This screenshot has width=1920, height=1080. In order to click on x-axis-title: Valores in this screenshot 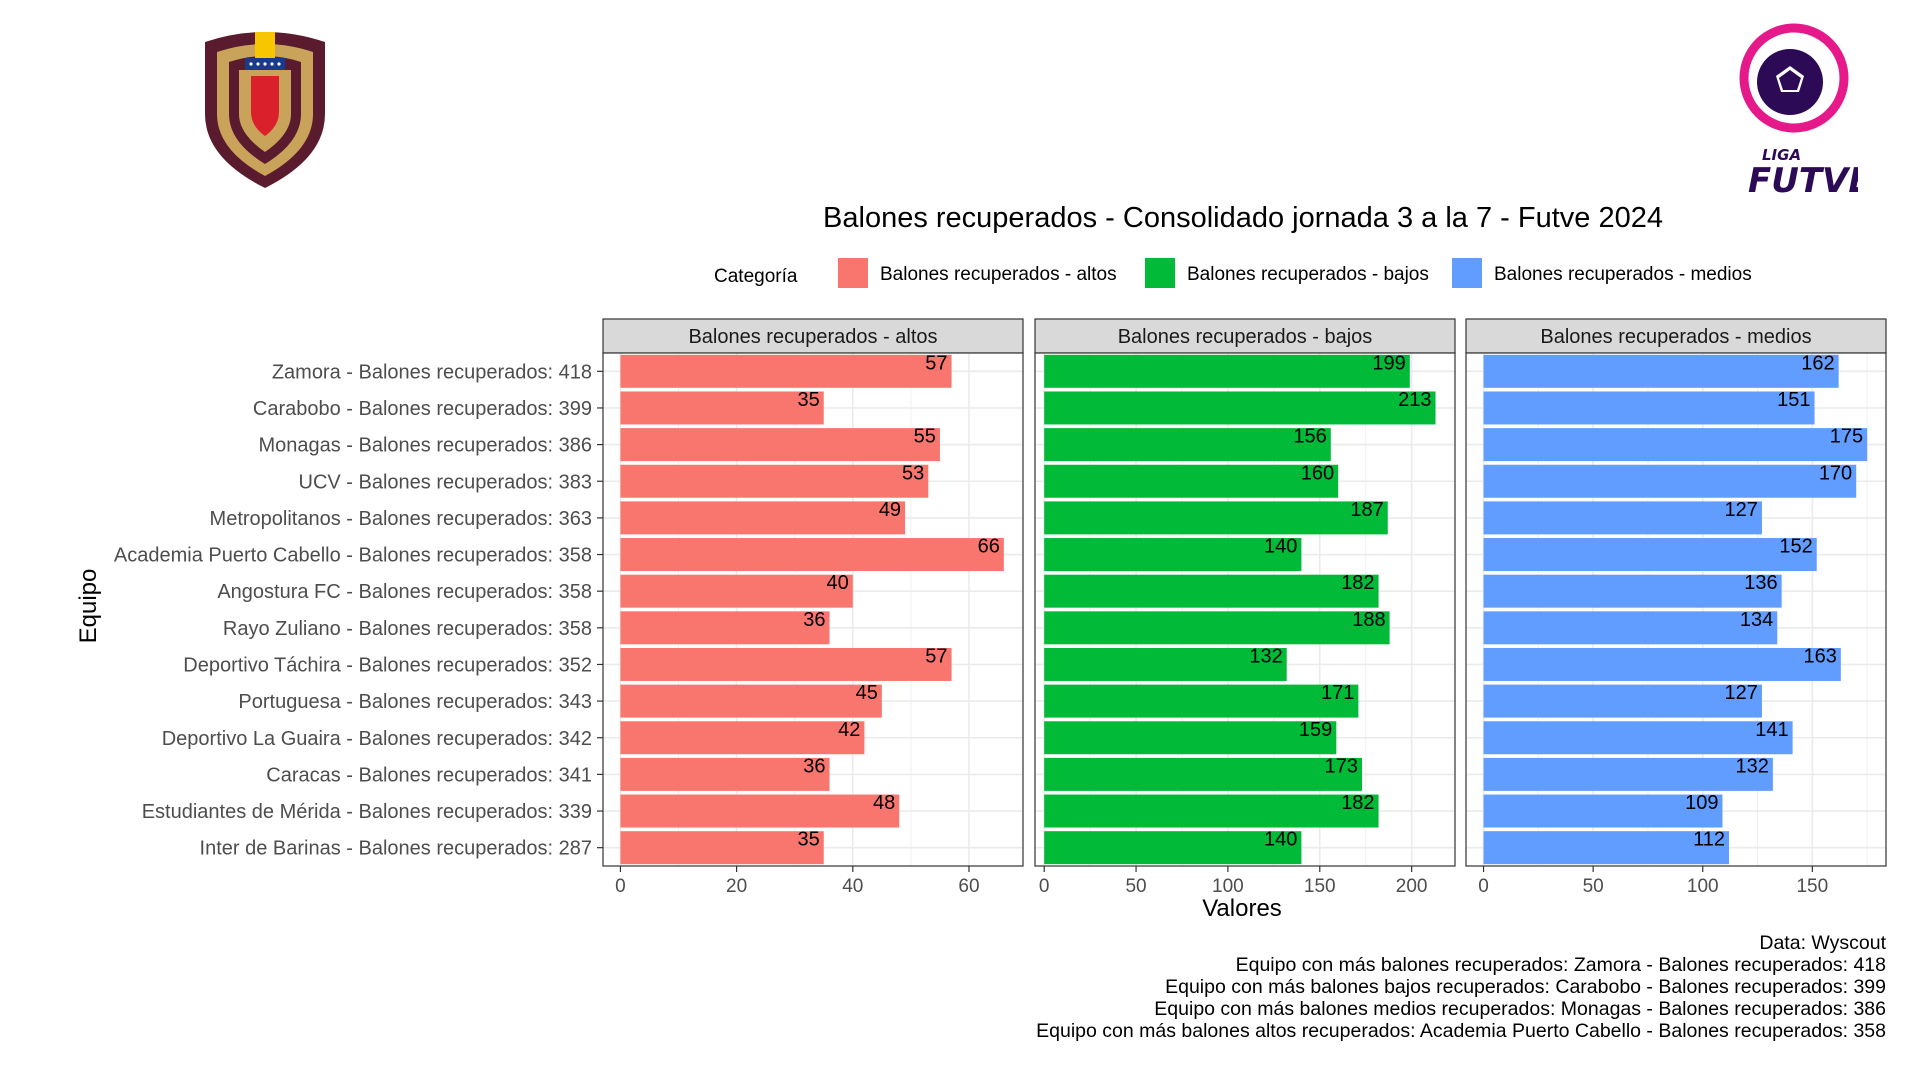, I will do `click(1242, 908)`.